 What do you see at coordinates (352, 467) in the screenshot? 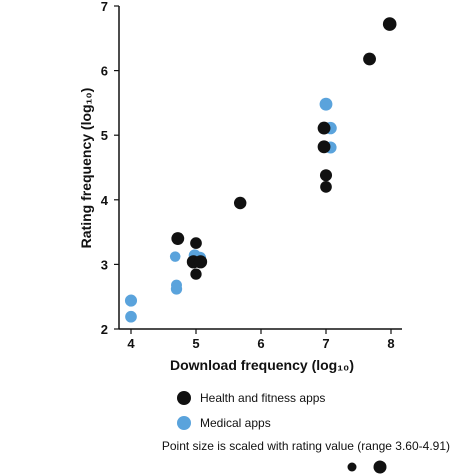
I see `size-key-small-dot` at bounding box center [352, 467].